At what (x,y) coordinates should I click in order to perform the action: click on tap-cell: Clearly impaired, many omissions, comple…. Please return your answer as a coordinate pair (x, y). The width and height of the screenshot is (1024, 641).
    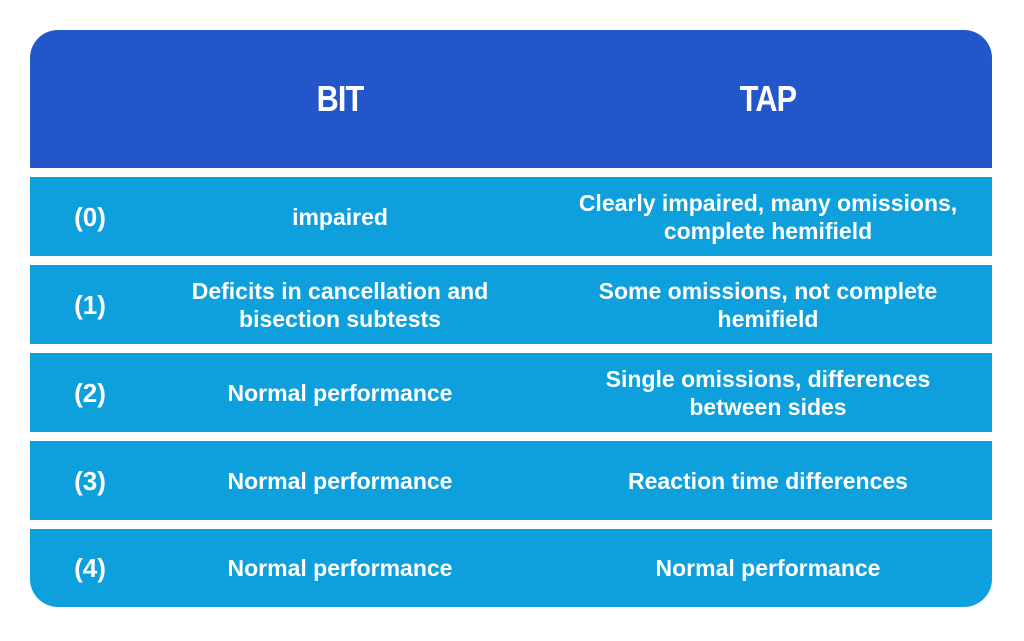
    Looking at the image, I should click on (768, 216).